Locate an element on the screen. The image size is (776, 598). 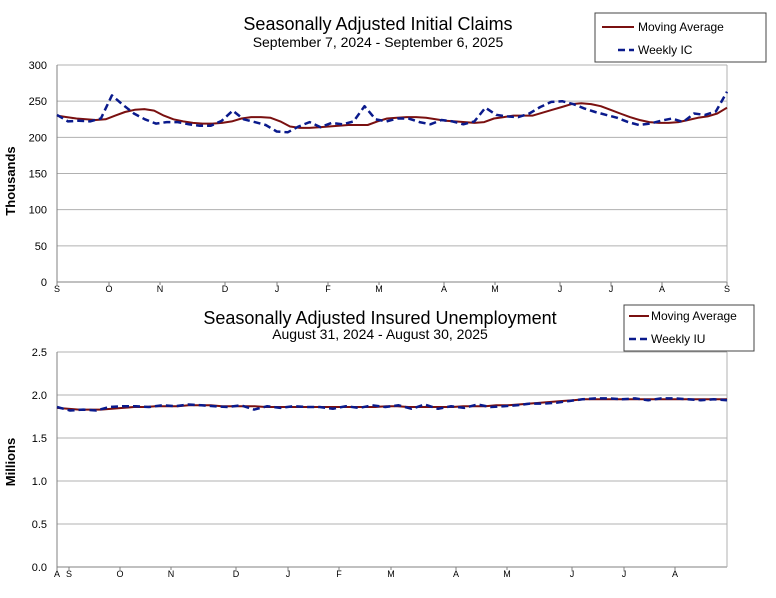
chart1-legend: Moving Average Weekly IC is located at coordinates (680, 37).